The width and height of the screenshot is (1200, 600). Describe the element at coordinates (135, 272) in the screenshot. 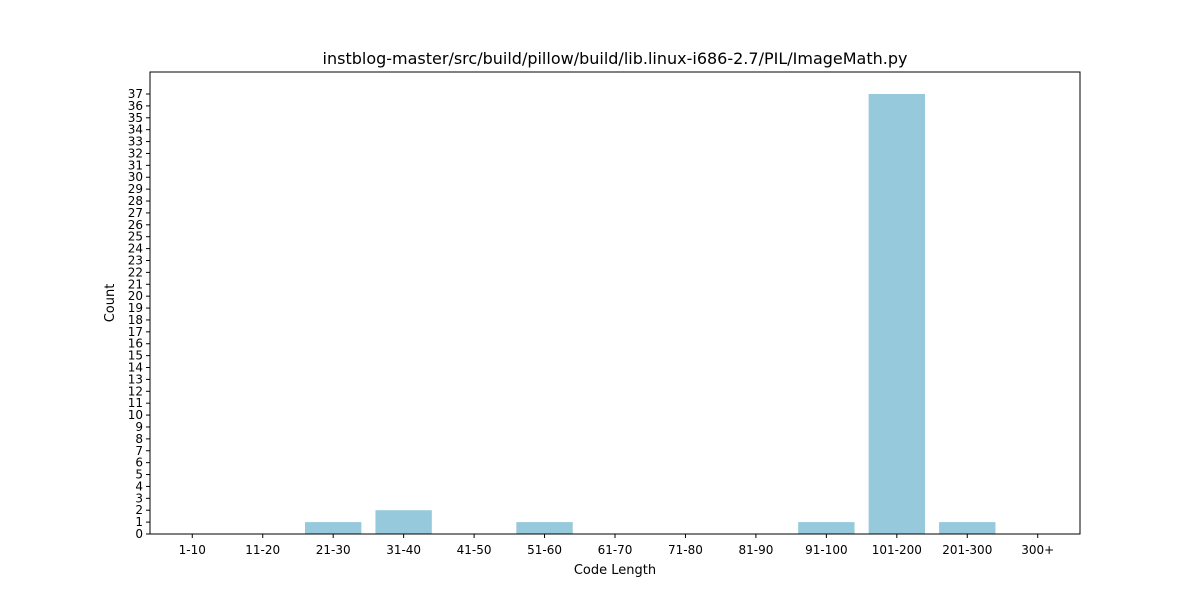

I see `y-tick-label: 22` at that location.